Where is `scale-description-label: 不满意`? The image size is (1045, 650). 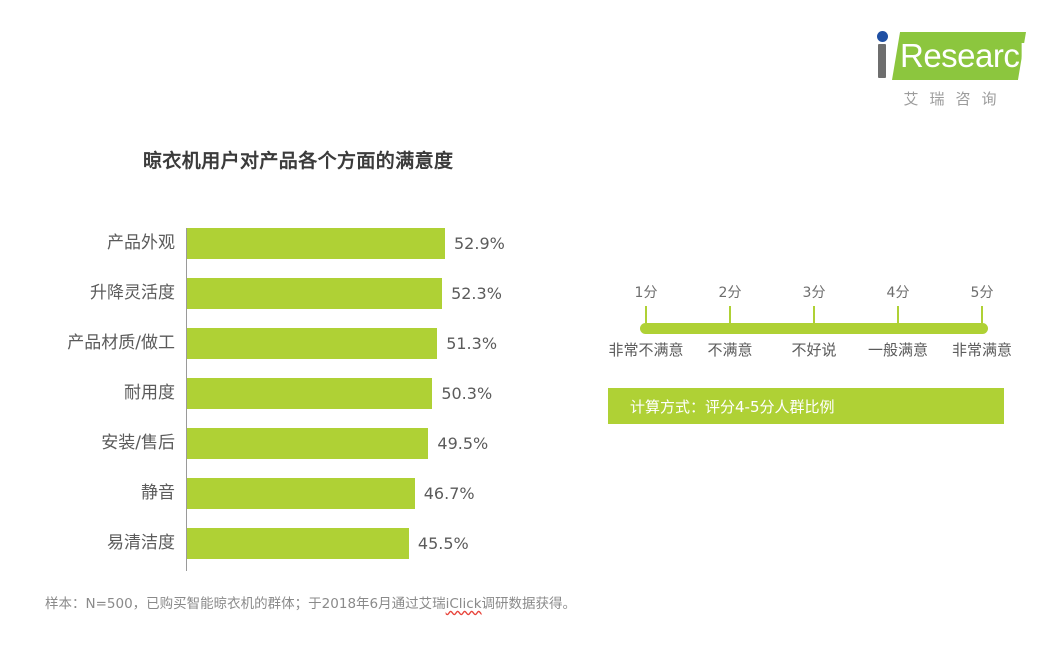
scale-description-label: 不满意 is located at coordinates (730, 350).